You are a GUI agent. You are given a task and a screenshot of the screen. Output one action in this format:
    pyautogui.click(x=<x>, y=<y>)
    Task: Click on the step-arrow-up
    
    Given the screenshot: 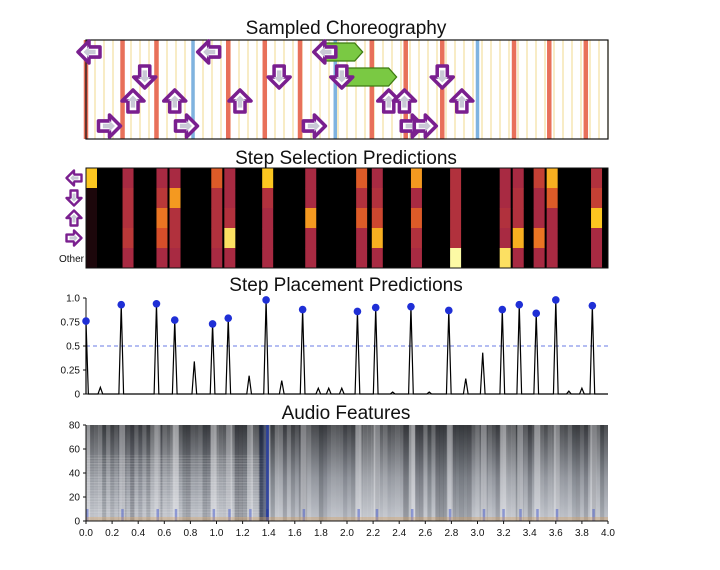 What is the action you would take?
    pyautogui.click(x=462, y=101)
    